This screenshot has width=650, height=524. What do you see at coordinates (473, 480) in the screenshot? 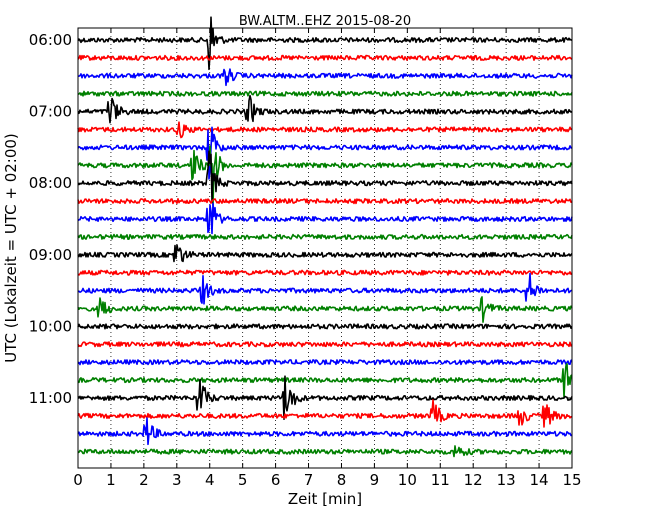
I see `x-tick-label: 12` at bounding box center [473, 480].